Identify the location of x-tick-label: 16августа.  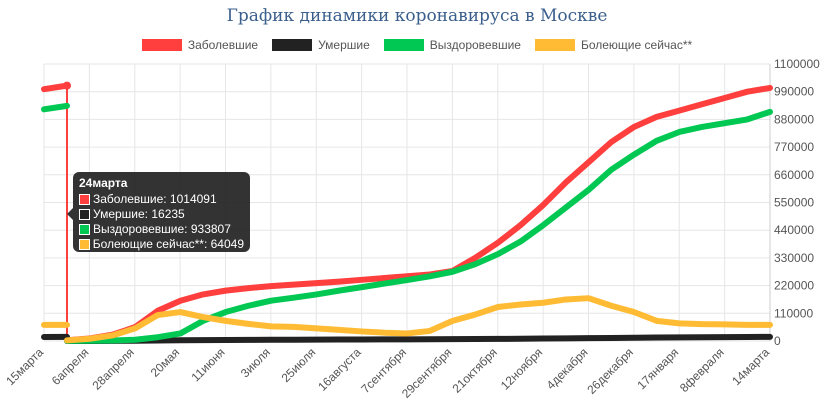
(339, 369).